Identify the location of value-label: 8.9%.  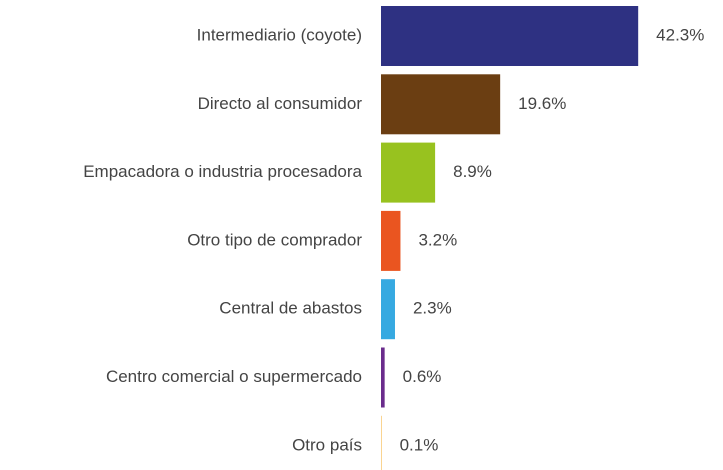
(472, 171).